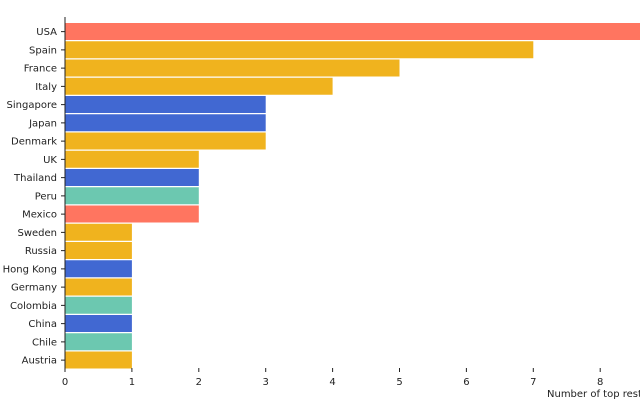  What do you see at coordinates (132, 382) in the screenshot?
I see `x-tick-label: 1` at bounding box center [132, 382].